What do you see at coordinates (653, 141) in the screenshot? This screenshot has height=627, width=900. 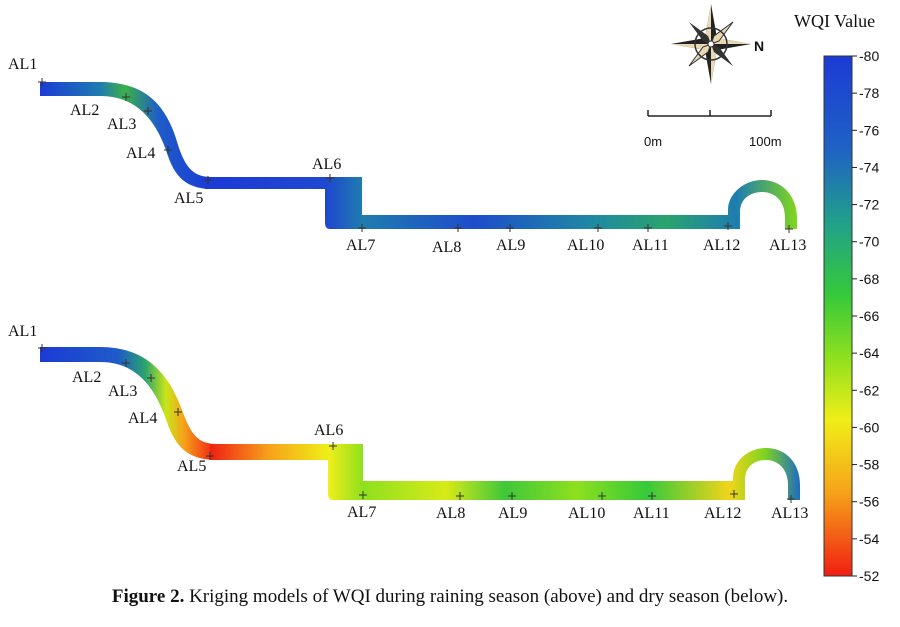 I see `scale-start-label: 0m` at bounding box center [653, 141].